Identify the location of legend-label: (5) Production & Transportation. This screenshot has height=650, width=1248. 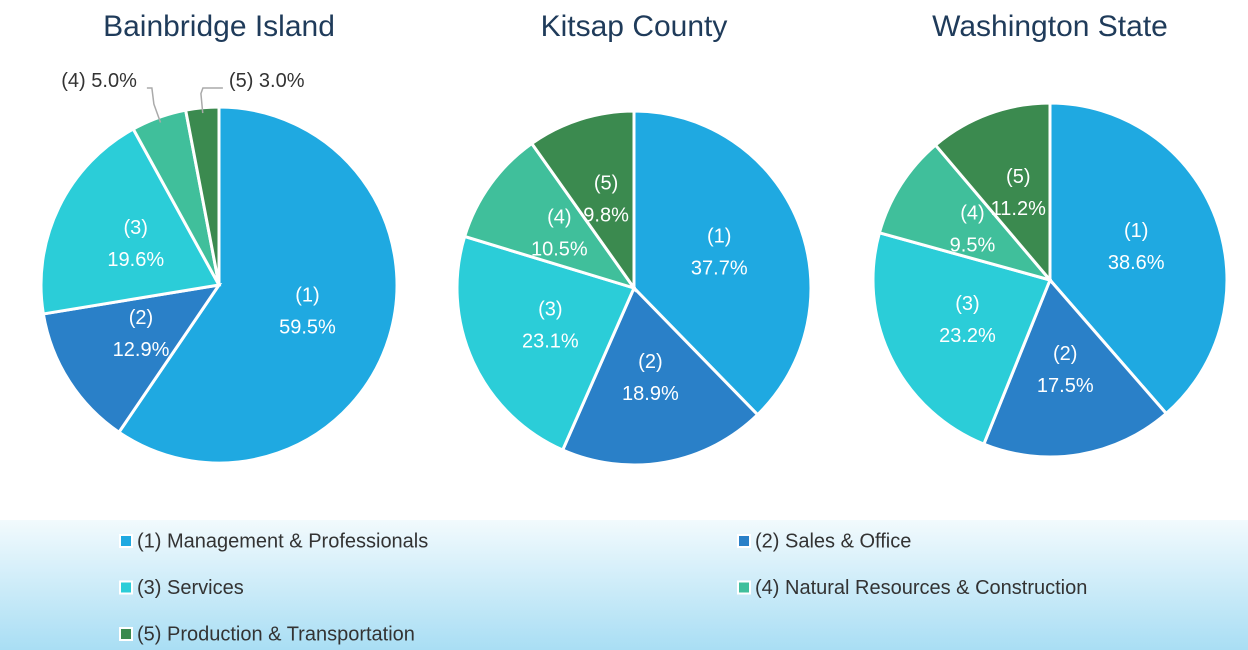
(276, 634).